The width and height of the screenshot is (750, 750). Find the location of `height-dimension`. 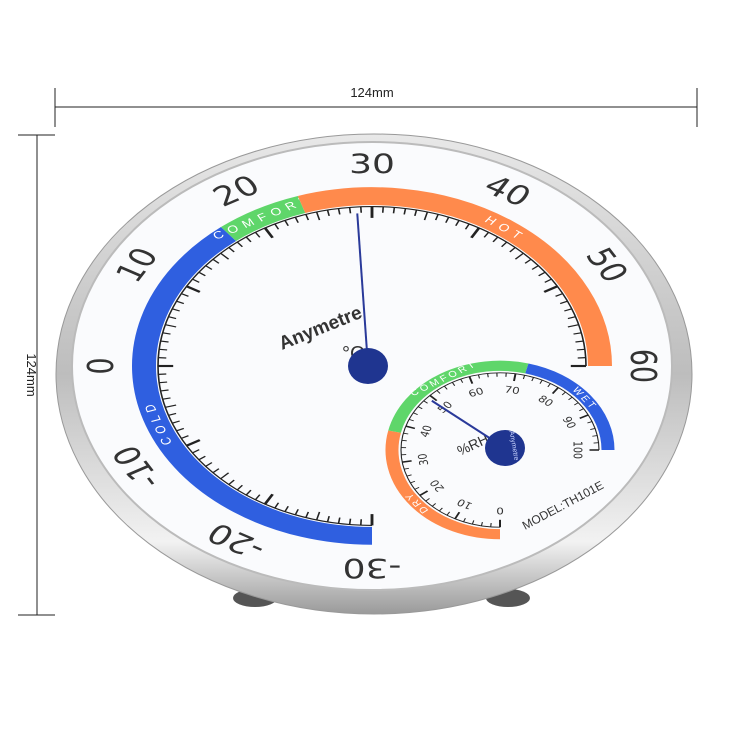

height-dimension is located at coordinates (36, 375).